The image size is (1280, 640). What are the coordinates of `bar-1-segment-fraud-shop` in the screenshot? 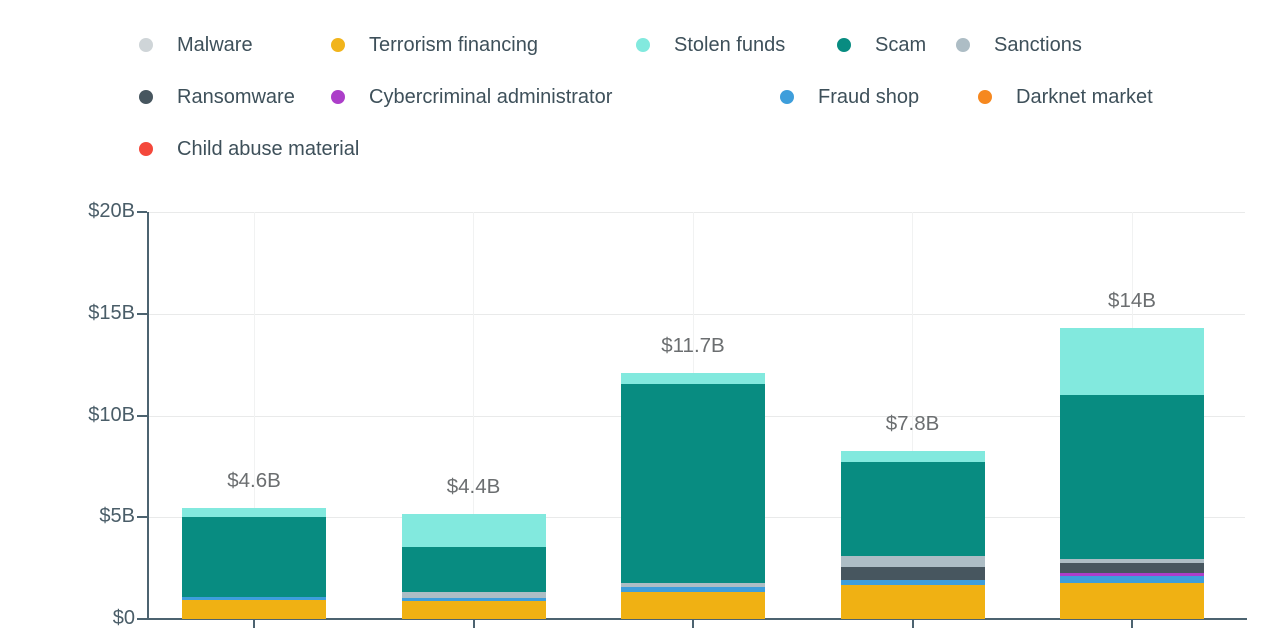 It's located at (254, 599).